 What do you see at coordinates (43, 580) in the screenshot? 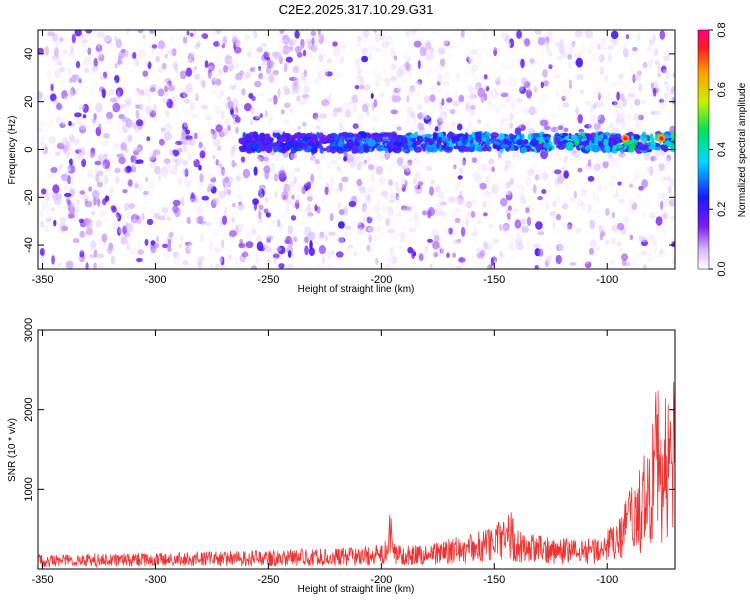
I see `x-tick-label: -350` at bounding box center [43, 580].